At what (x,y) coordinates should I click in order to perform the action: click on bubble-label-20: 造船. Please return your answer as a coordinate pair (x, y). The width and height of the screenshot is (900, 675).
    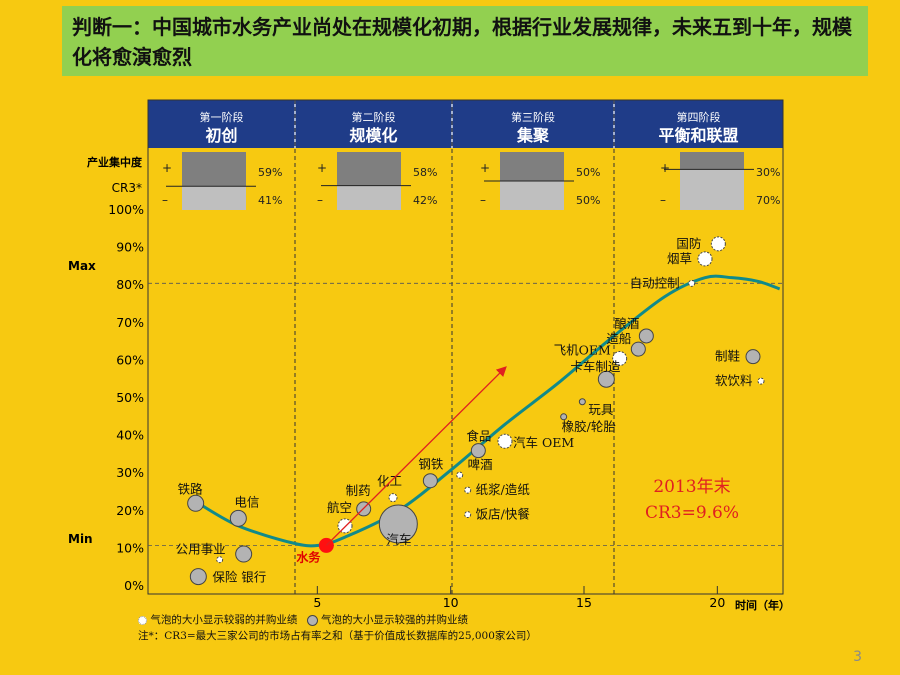
    Looking at the image, I should click on (618, 338).